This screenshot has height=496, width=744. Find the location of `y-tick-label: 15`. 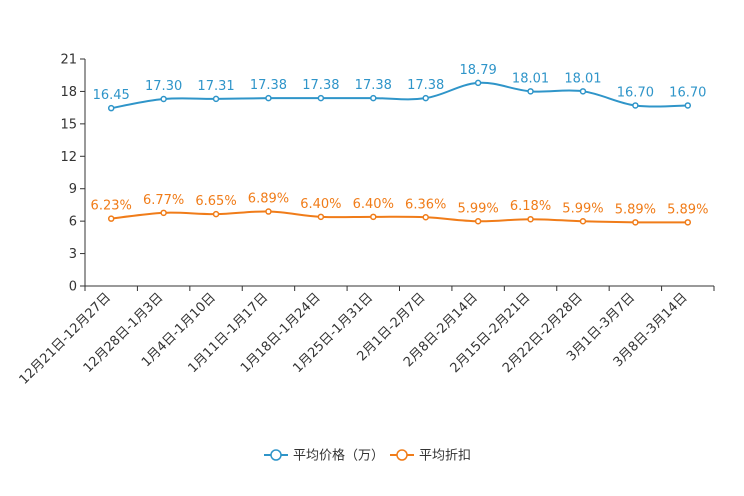

y-tick-label: 15 is located at coordinates (68, 124).